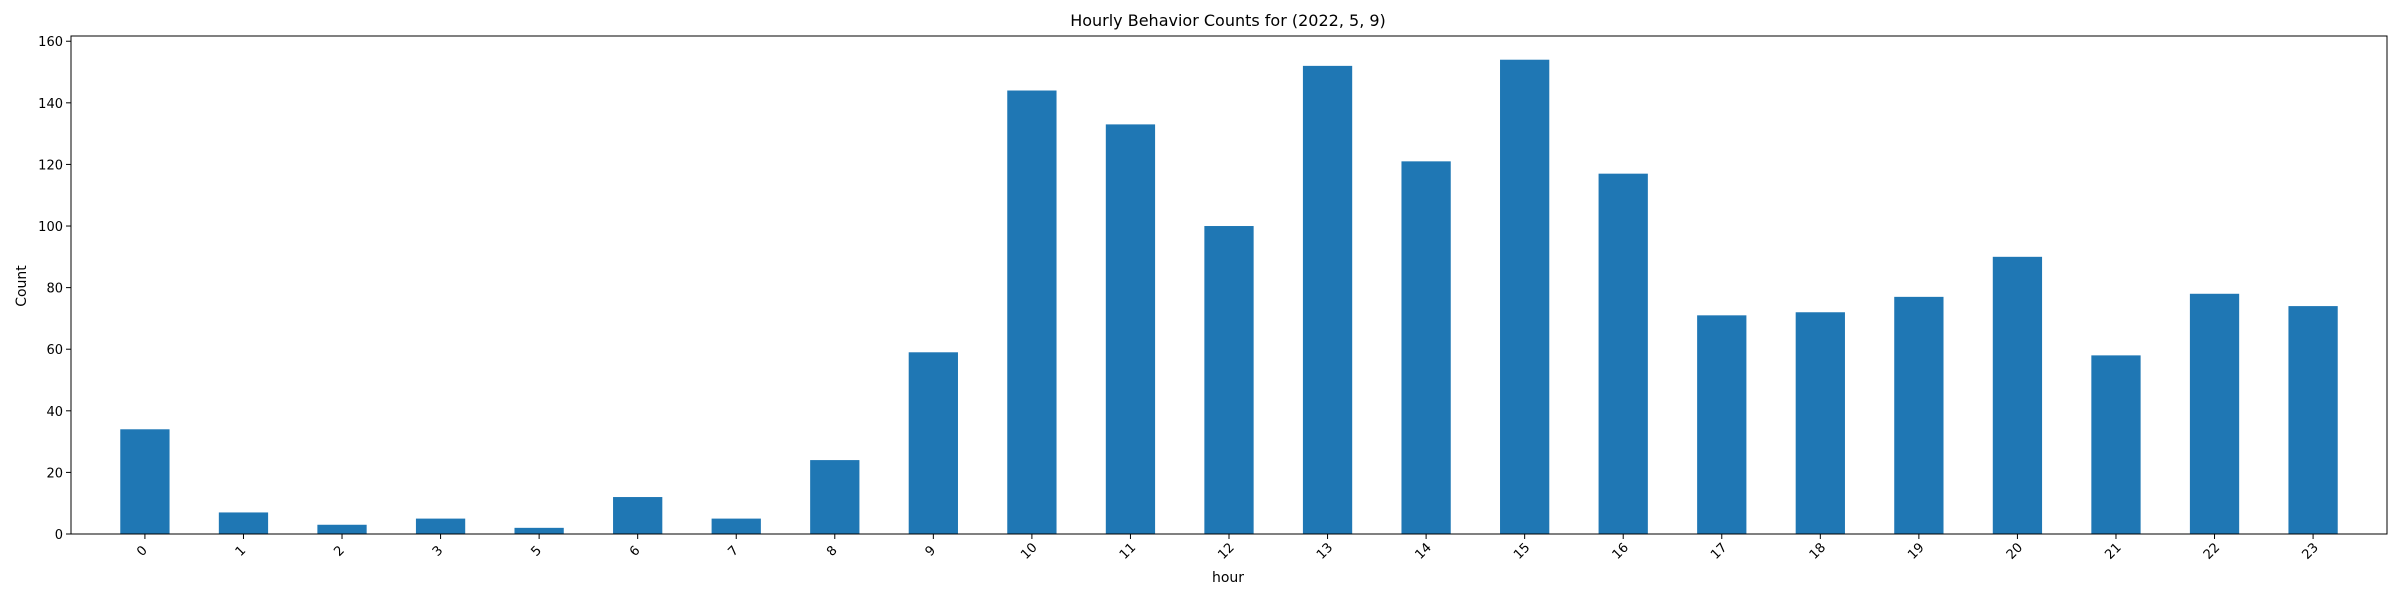  I want to click on x-tick-label: 19, so click(1916, 551).